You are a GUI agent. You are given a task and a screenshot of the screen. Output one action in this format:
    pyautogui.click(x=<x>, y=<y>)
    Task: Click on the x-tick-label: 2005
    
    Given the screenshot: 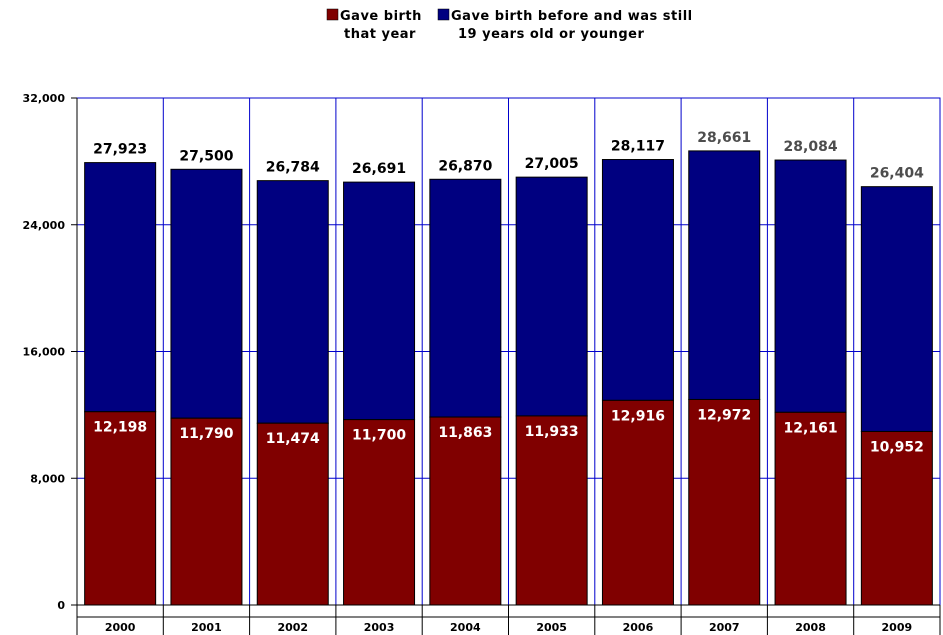 What is the action you would take?
    pyautogui.click(x=551, y=627)
    